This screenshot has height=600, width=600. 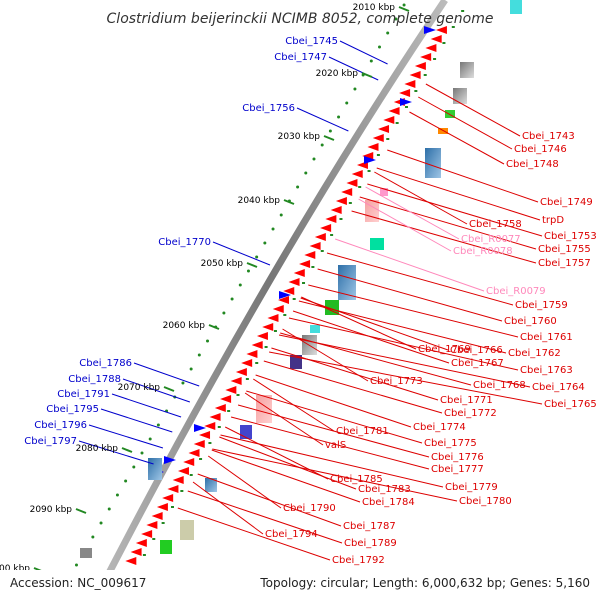 What do you see at coordinates (15, 569) in the screenshot?
I see `scale-tick-label: 2100 kbp` at bounding box center [15, 569].